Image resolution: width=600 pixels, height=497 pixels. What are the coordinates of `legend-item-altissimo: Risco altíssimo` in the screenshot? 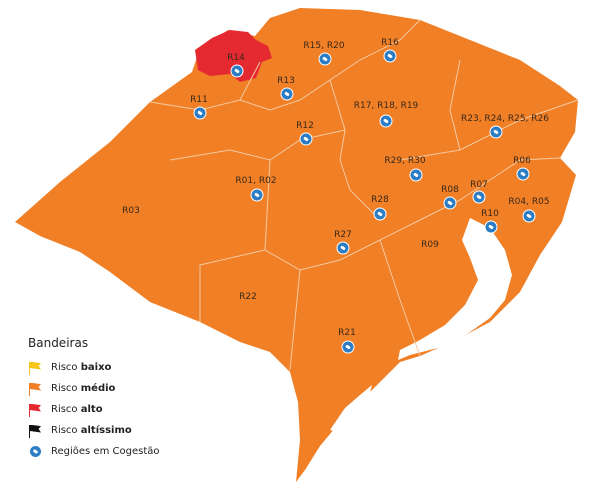 It's located at (94, 430).